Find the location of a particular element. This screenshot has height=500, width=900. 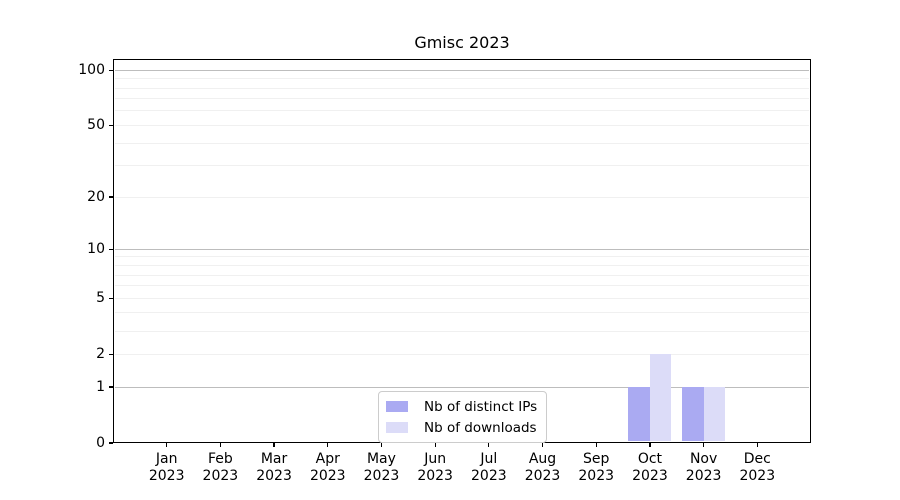

x-tick-month: Feb is located at coordinates (220, 459).